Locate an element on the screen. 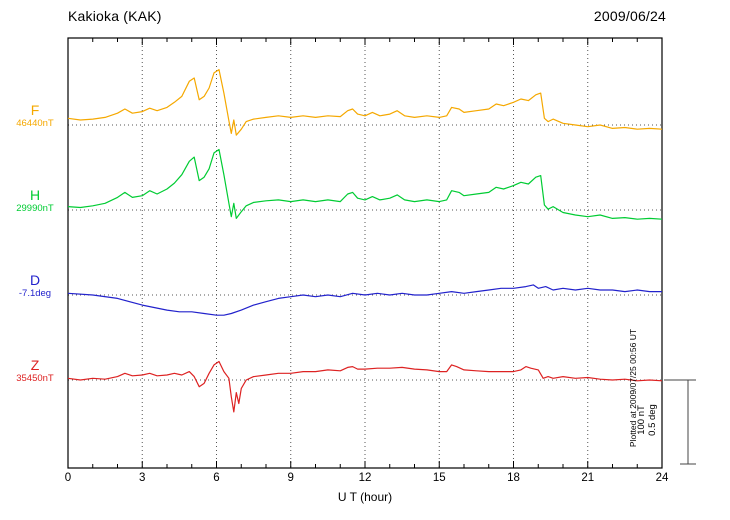 The height and width of the screenshot is (520, 730). series-label-f: F 46440nT is located at coordinates (35, 116).